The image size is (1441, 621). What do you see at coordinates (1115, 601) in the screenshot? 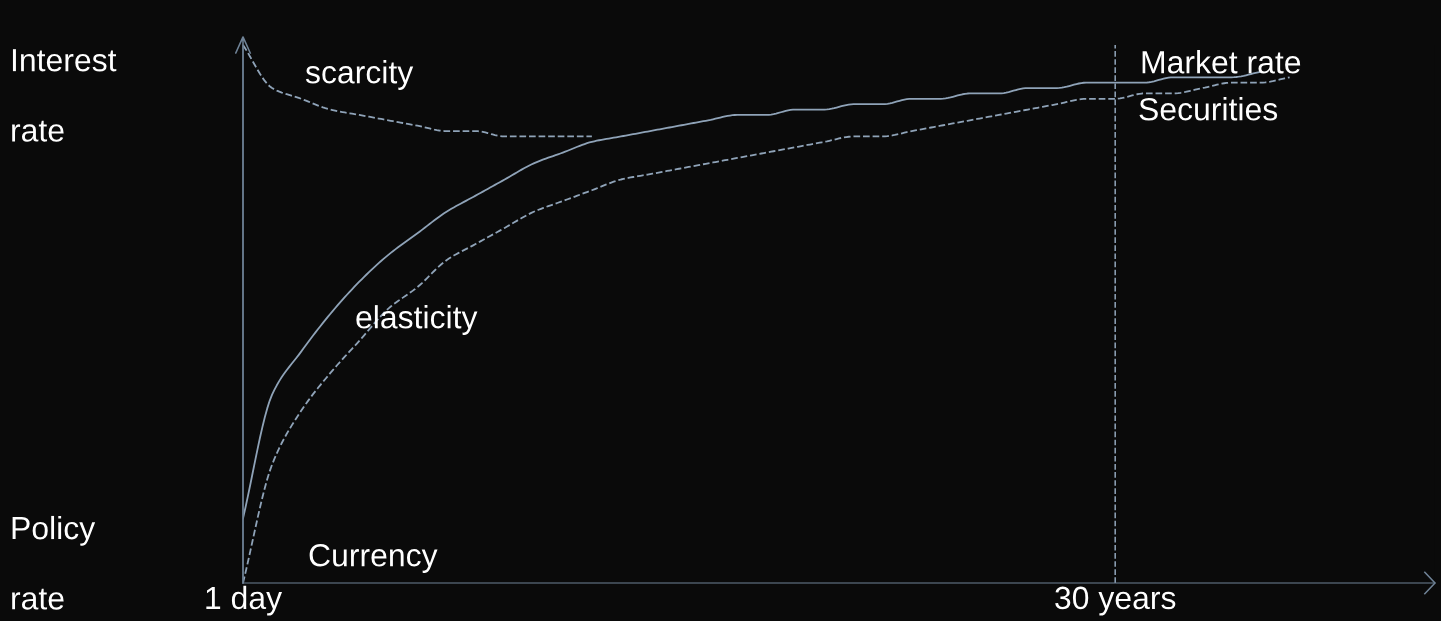
I see `x-tick-label: 30 years` at bounding box center [1115, 601].